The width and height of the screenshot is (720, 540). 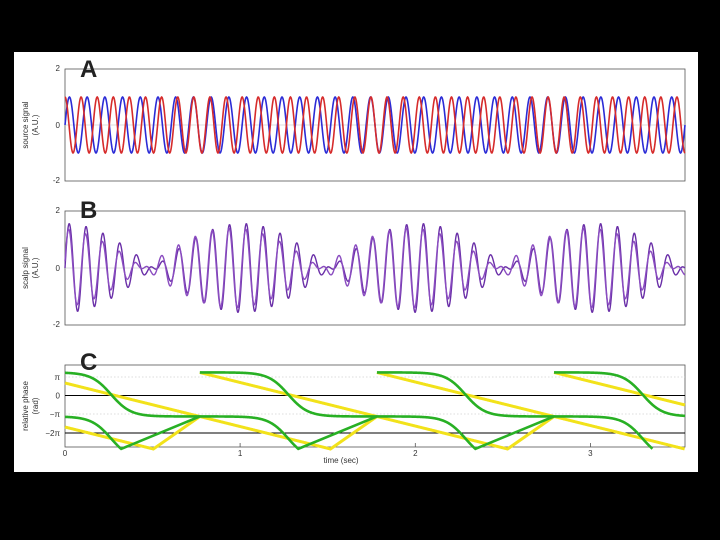 I want to click on panel-c-ylabel-line1: relative phase, so click(x=25, y=406).